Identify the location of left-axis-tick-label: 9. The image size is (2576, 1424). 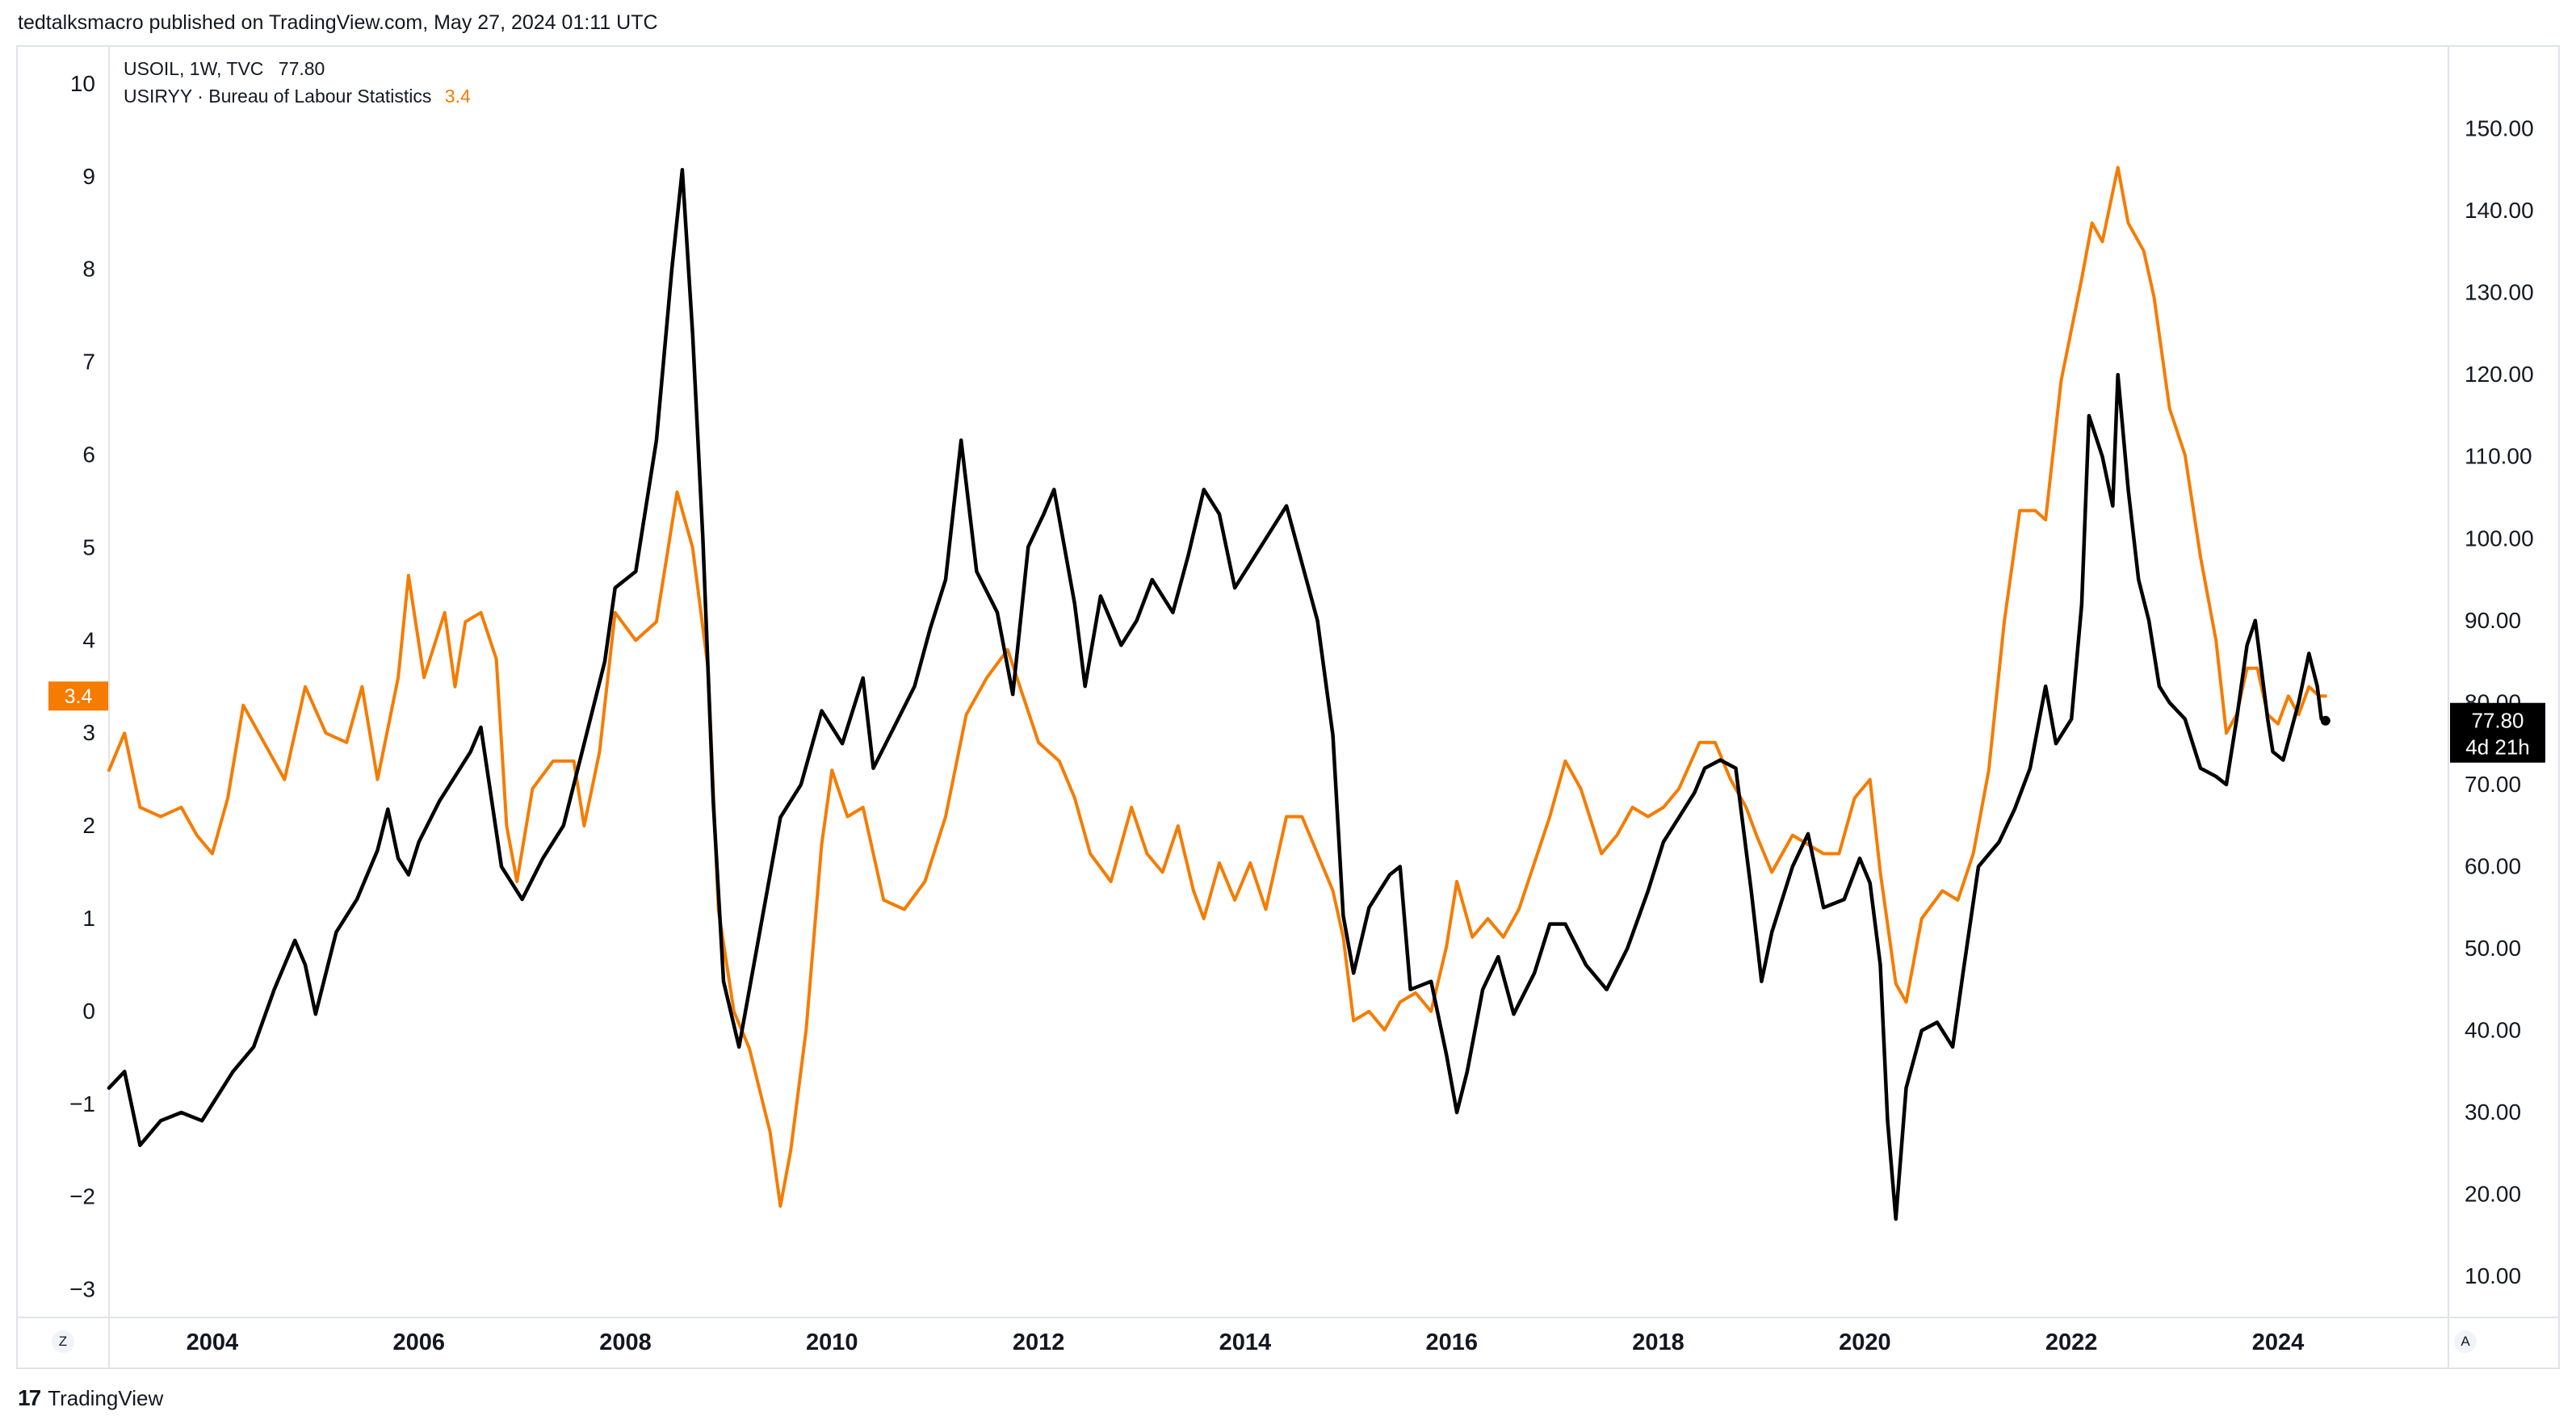
(88, 176).